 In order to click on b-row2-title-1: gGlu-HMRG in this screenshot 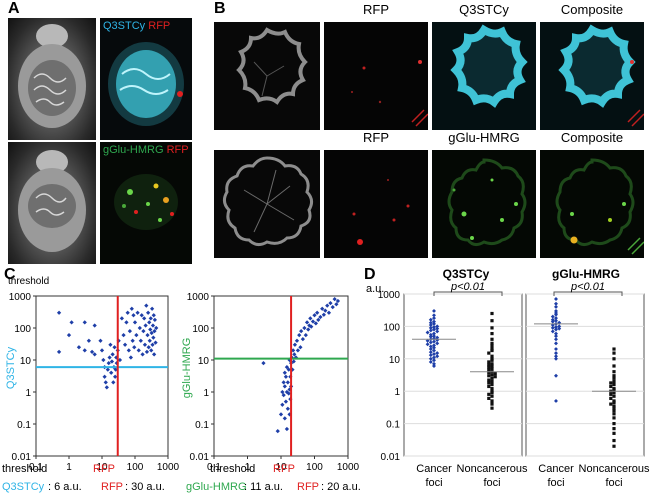, I will do `click(484, 137)`.